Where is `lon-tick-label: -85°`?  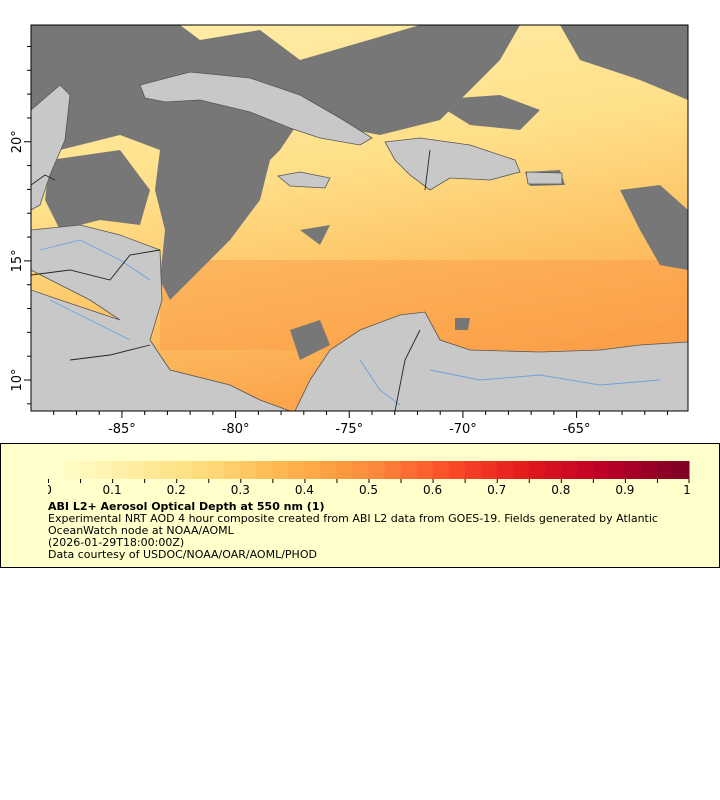
lon-tick-label: -85° is located at coordinates (122, 429).